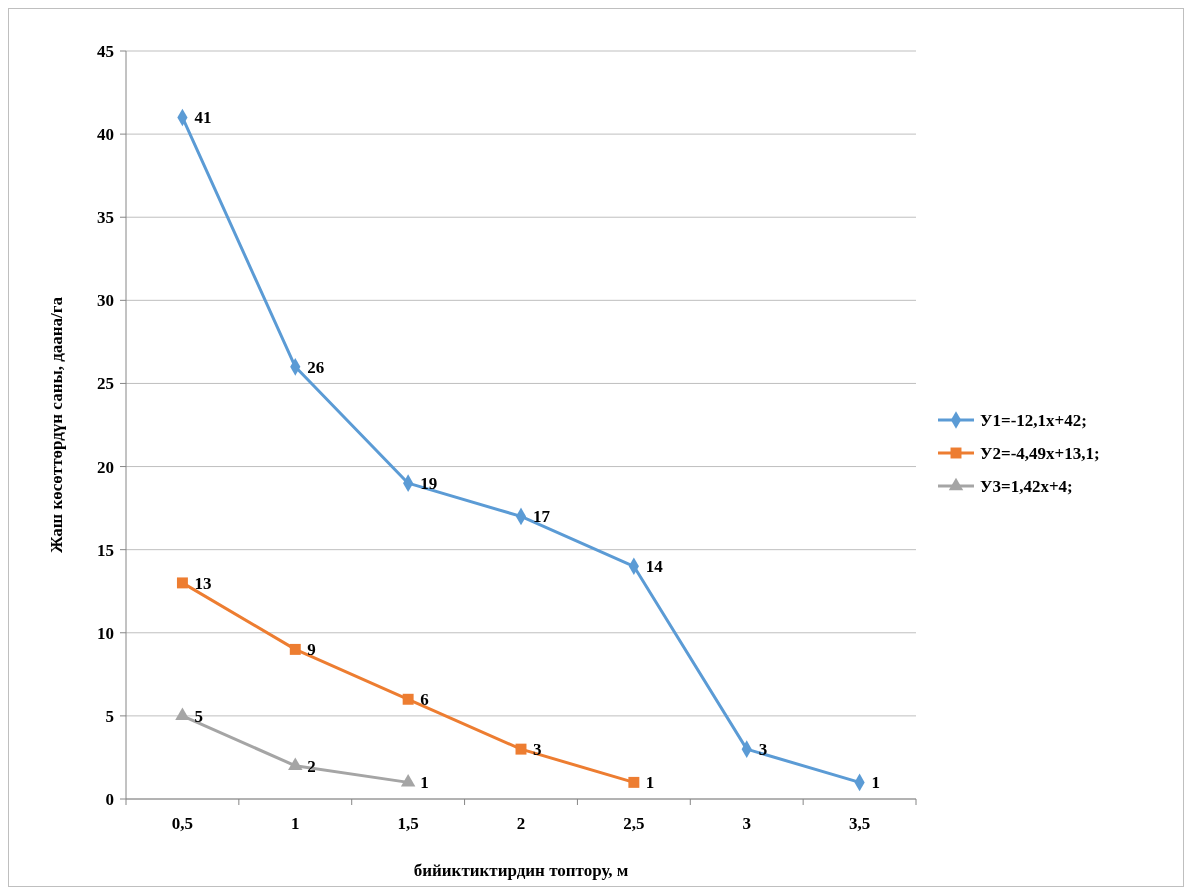 This screenshot has height=895, width=1192. Describe the element at coordinates (316, 367) in the screenshot. I see `data-label: 26` at that location.